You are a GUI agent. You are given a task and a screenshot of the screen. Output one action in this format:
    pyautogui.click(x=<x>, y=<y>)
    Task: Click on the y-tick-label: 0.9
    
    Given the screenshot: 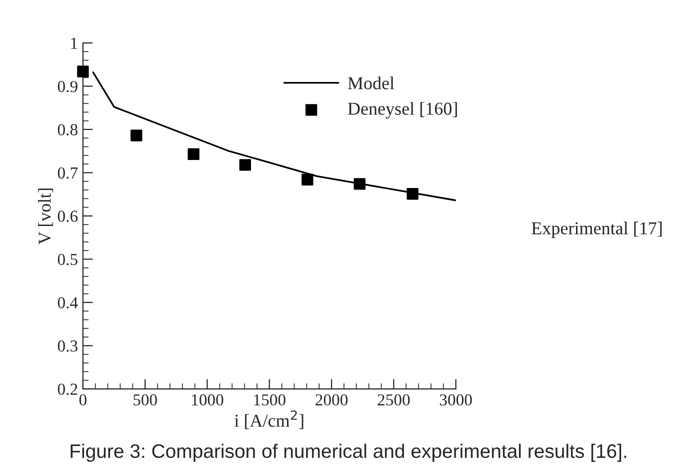 What is the action you would take?
    pyautogui.click(x=68, y=86)
    